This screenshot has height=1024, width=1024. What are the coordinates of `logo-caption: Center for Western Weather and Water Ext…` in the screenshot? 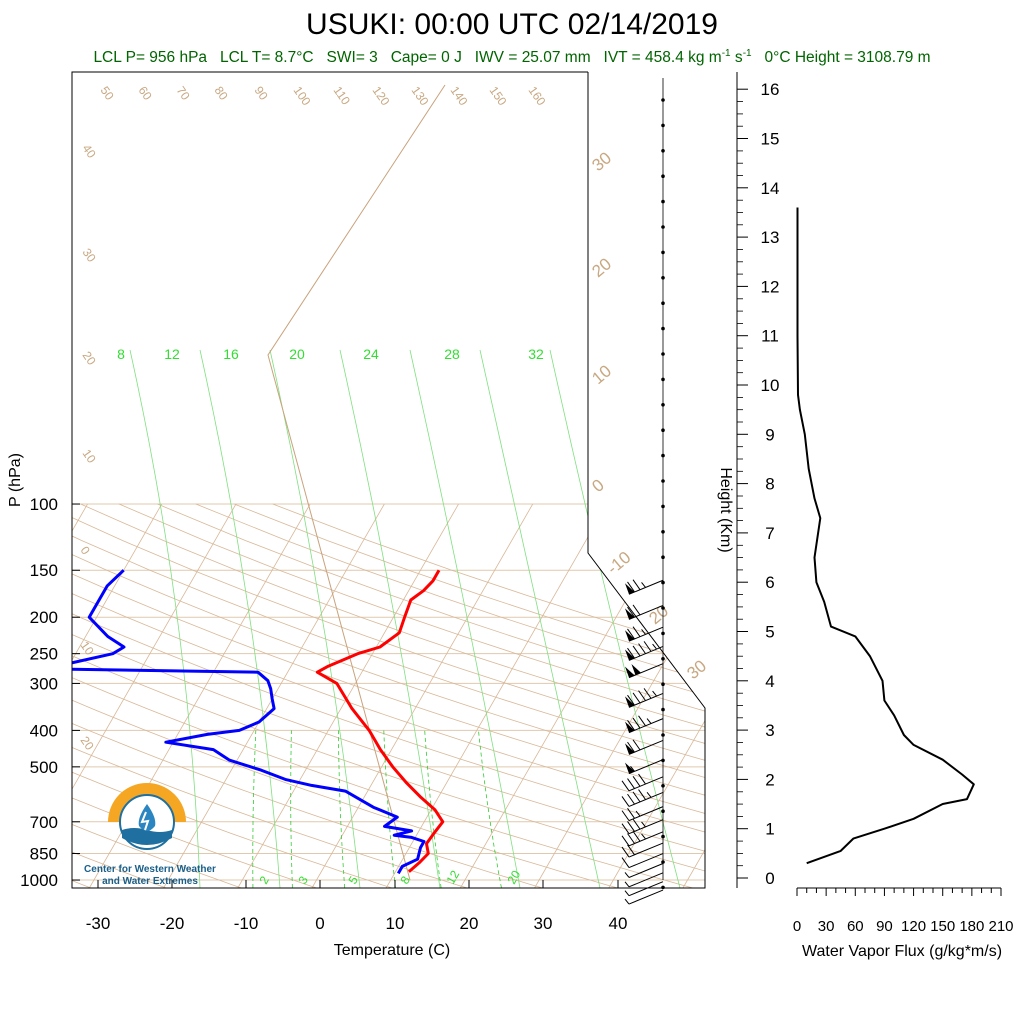 It's located at (150, 876).